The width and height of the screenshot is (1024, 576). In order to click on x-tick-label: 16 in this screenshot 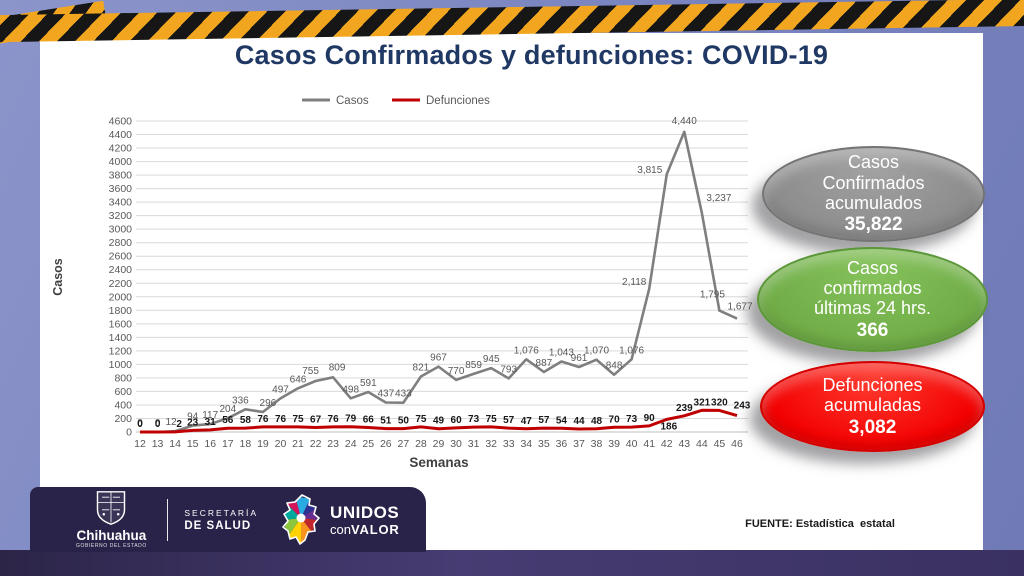, I will do `click(210, 444)`.